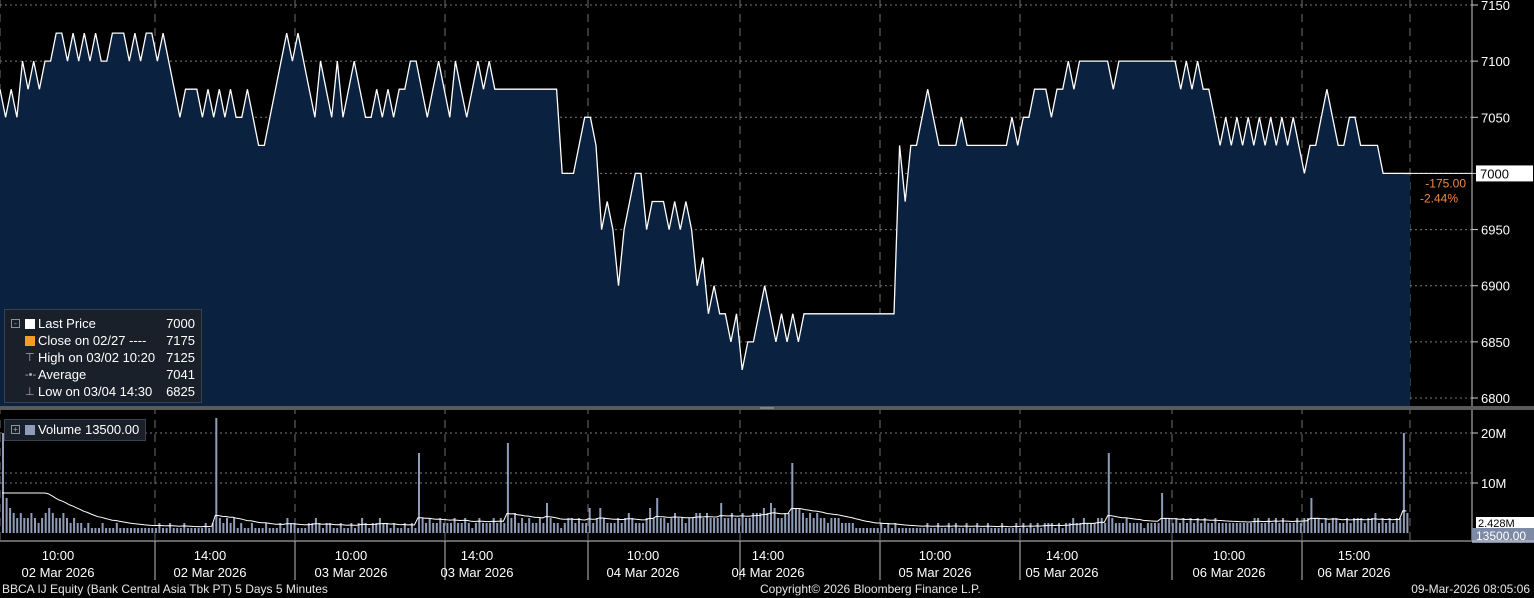  I want to click on legend-average-value: 7041, so click(180, 374).